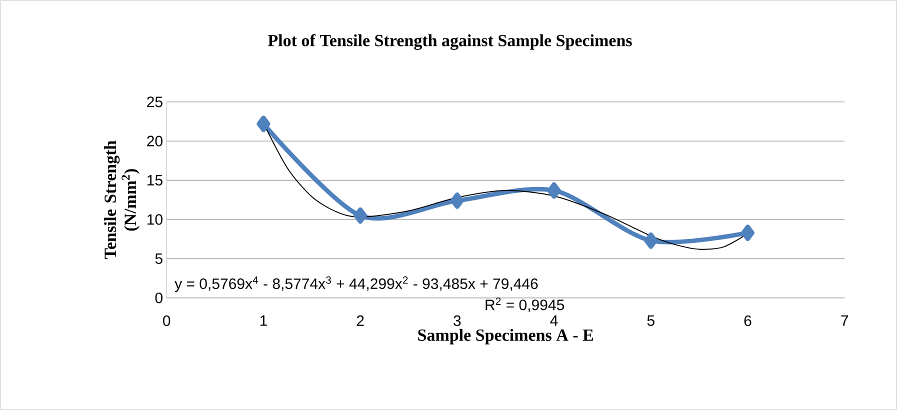 The image size is (897, 410). Describe the element at coordinates (844, 320) in the screenshot. I see `x-tick-label: 7` at that location.